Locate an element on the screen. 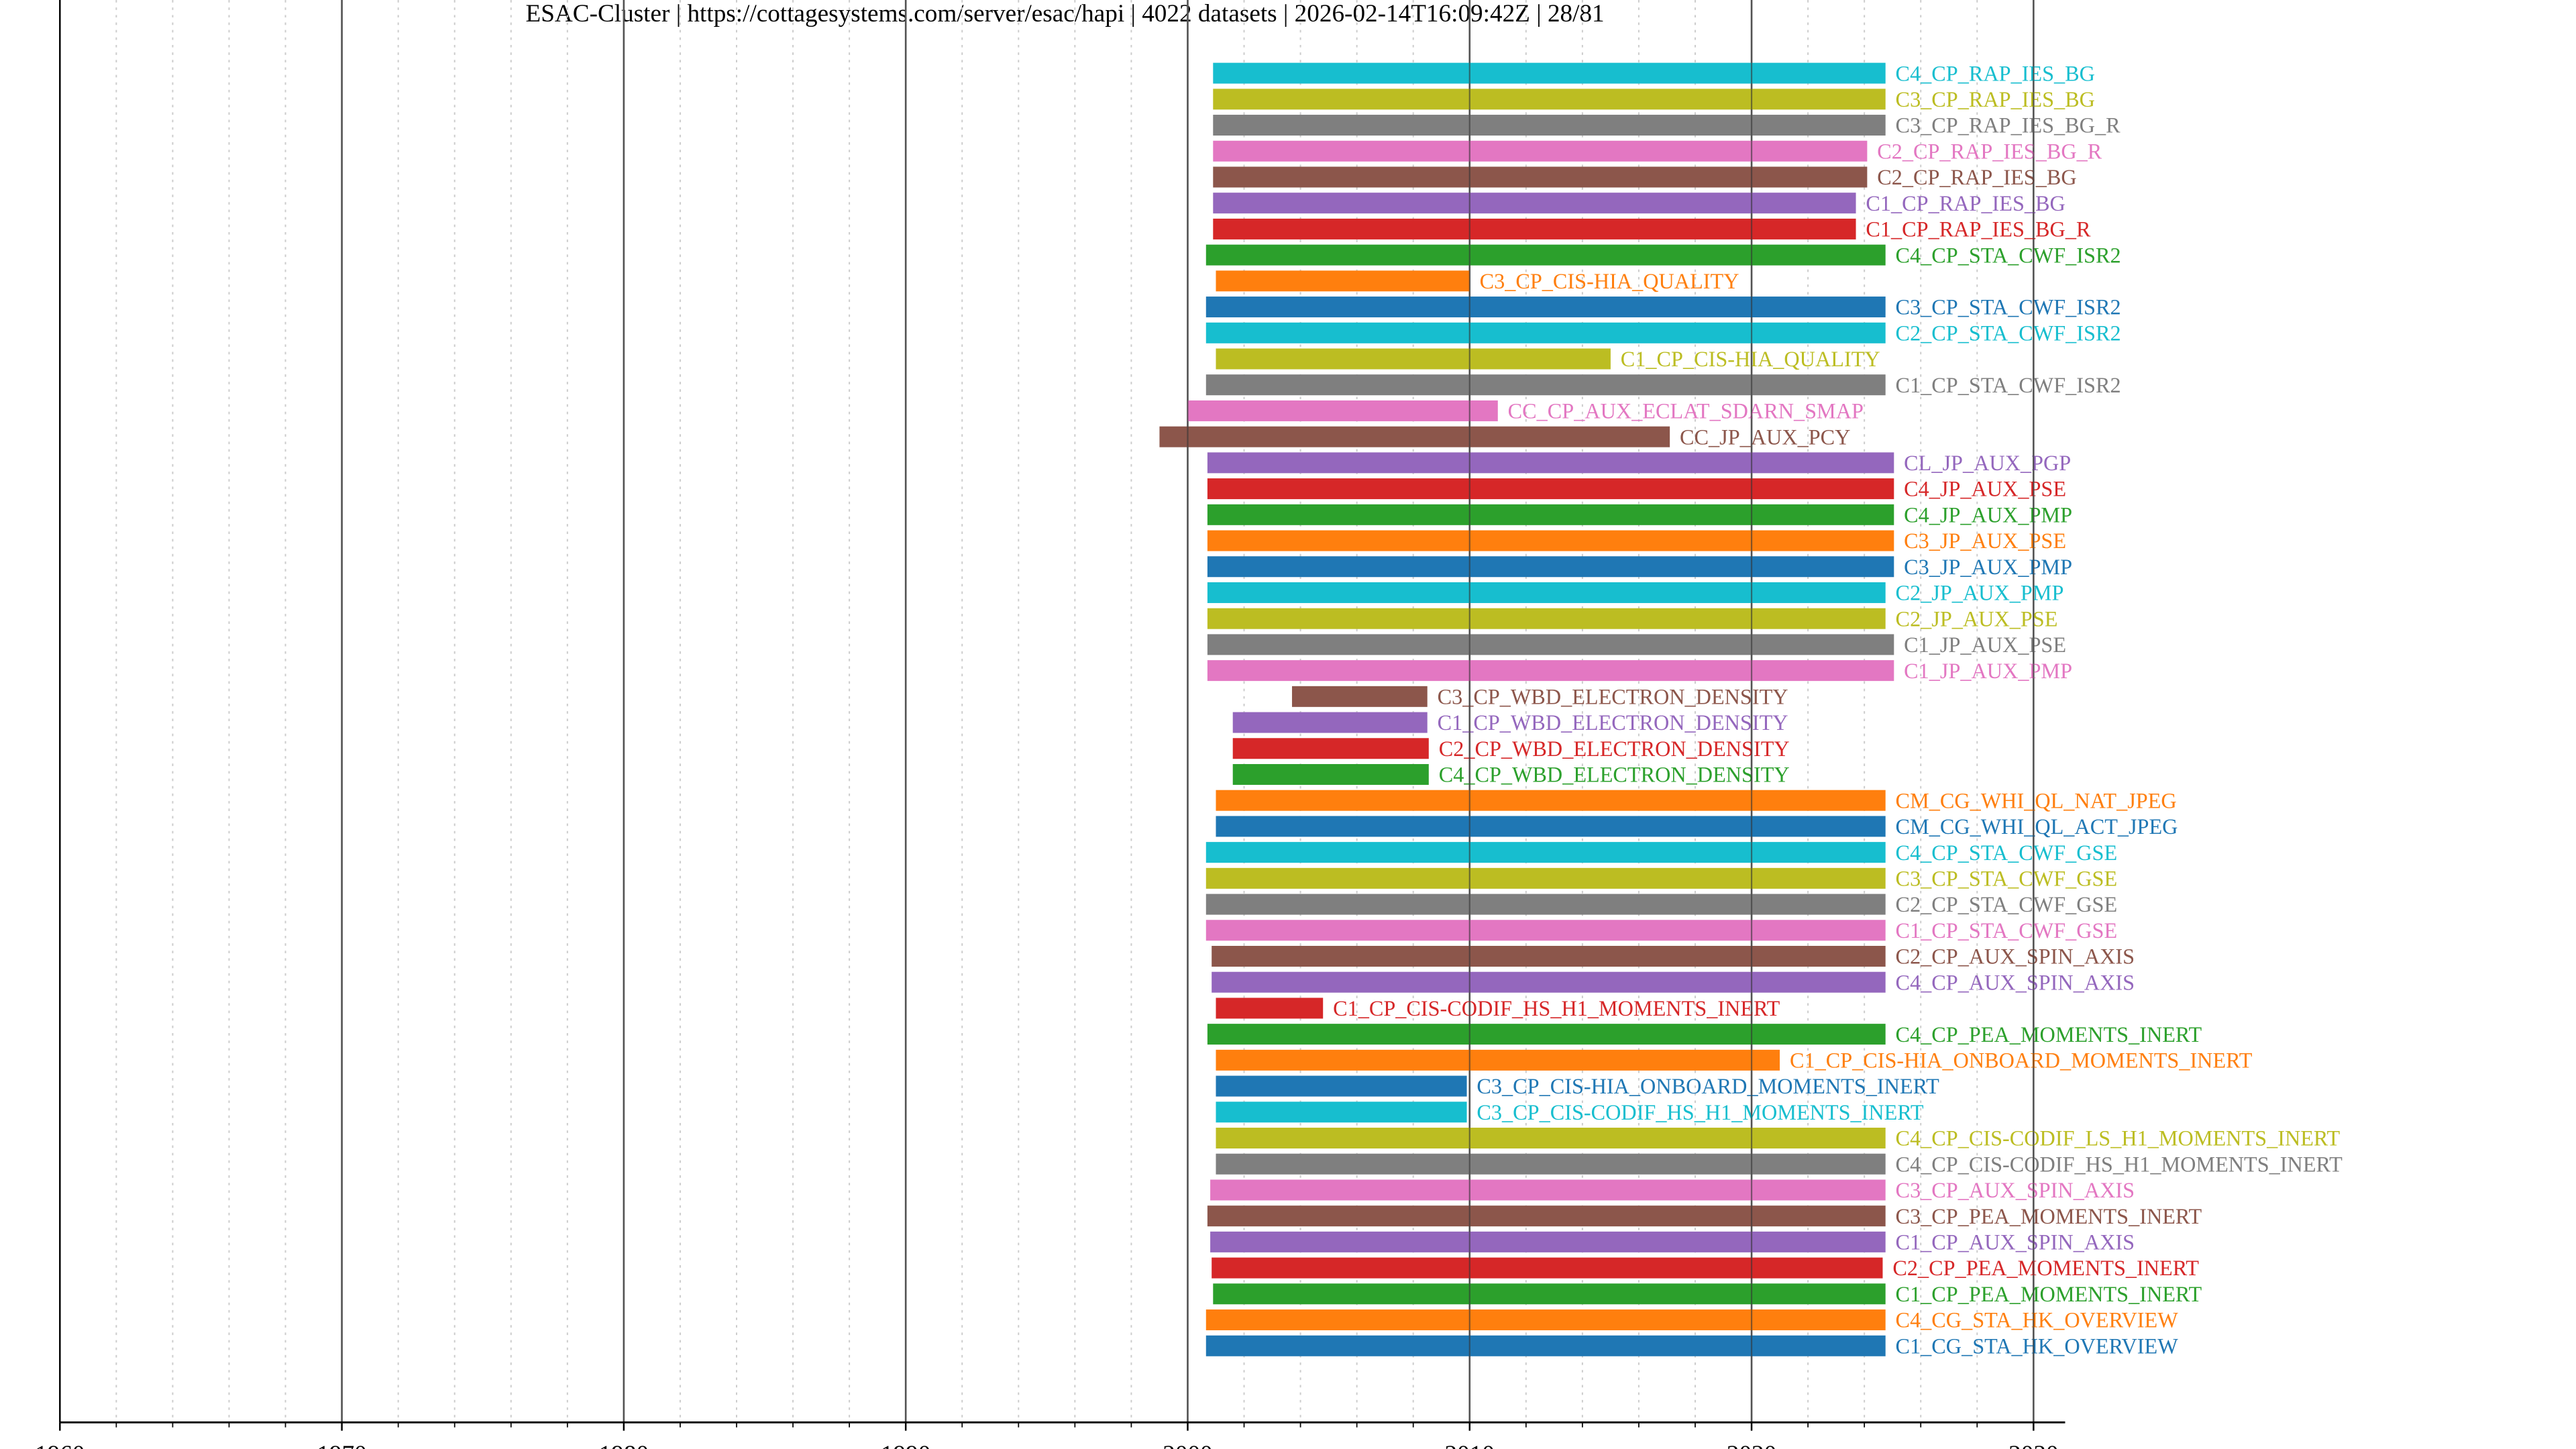 This screenshot has width=2576, height=1449. dataset-row: C1_CP_WBD_ELECTRON_DENSITY is located at coordinates (1510, 722).